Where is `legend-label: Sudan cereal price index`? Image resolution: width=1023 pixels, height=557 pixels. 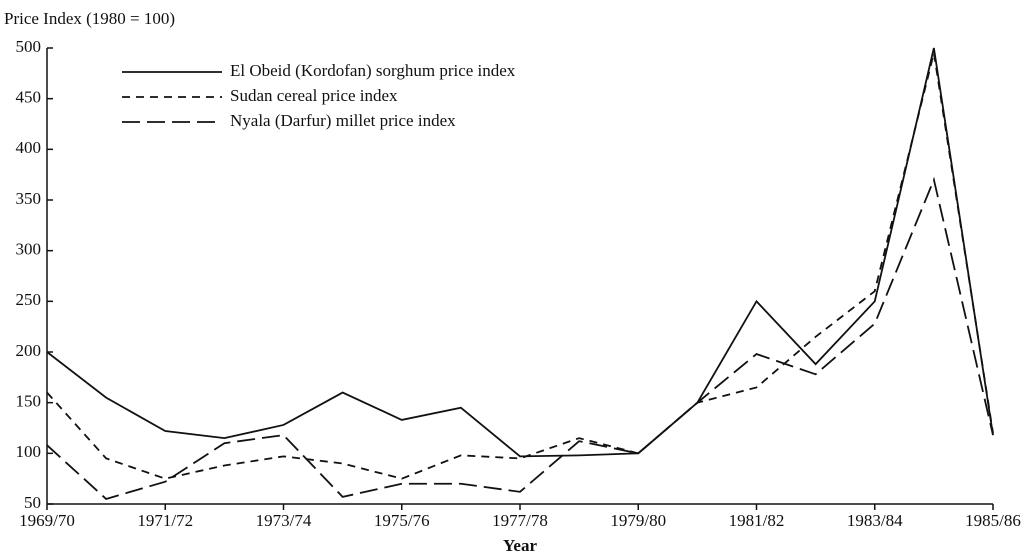 legend-label: Sudan cereal price index is located at coordinates (314, 95).